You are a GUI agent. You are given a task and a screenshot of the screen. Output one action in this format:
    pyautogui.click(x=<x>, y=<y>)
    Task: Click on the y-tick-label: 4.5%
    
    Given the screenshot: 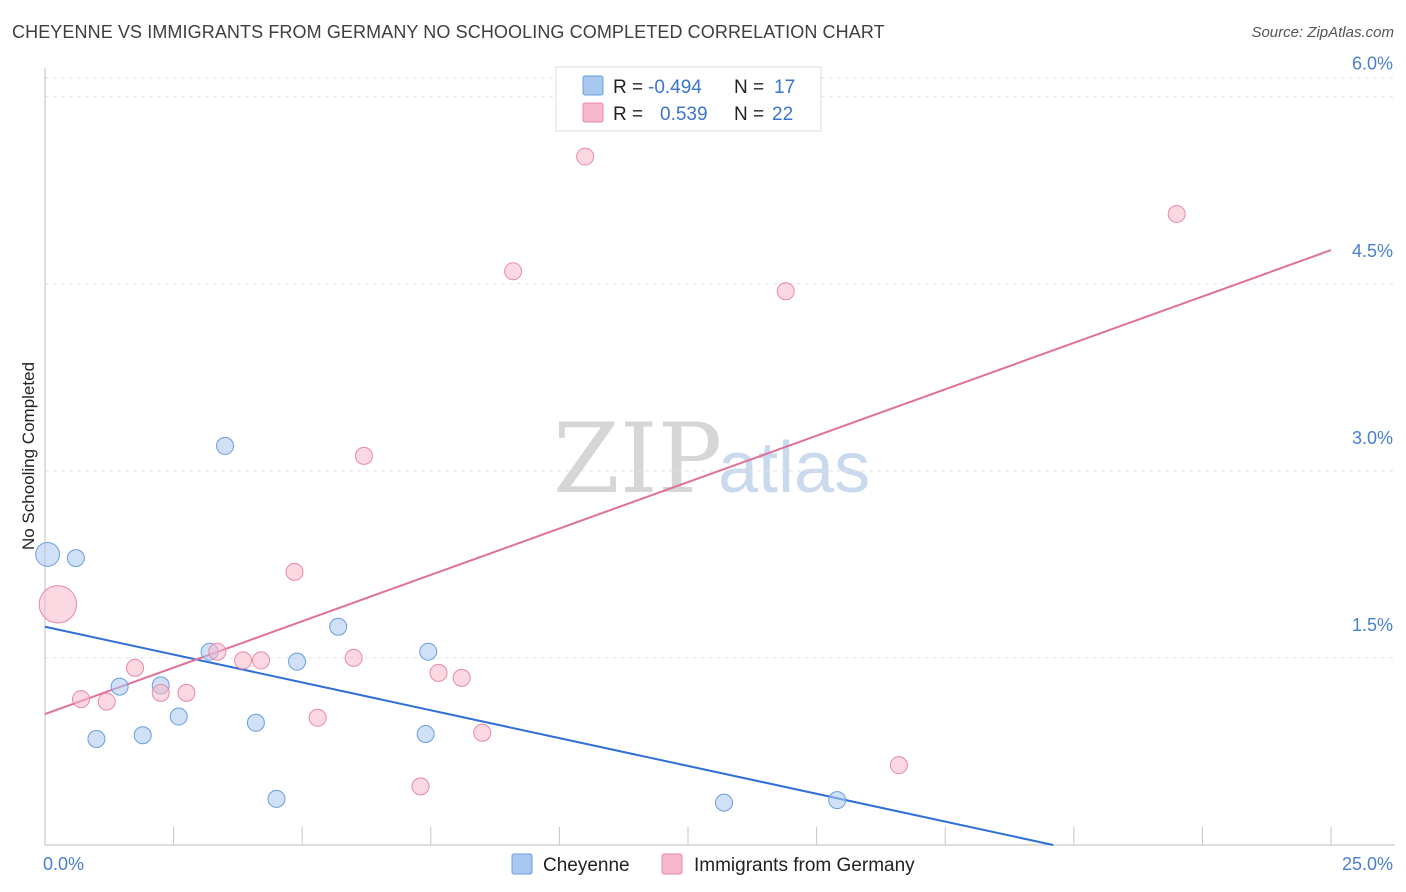 What is the action you would take?
    pyautogui.click(x=1372, y=251)
    